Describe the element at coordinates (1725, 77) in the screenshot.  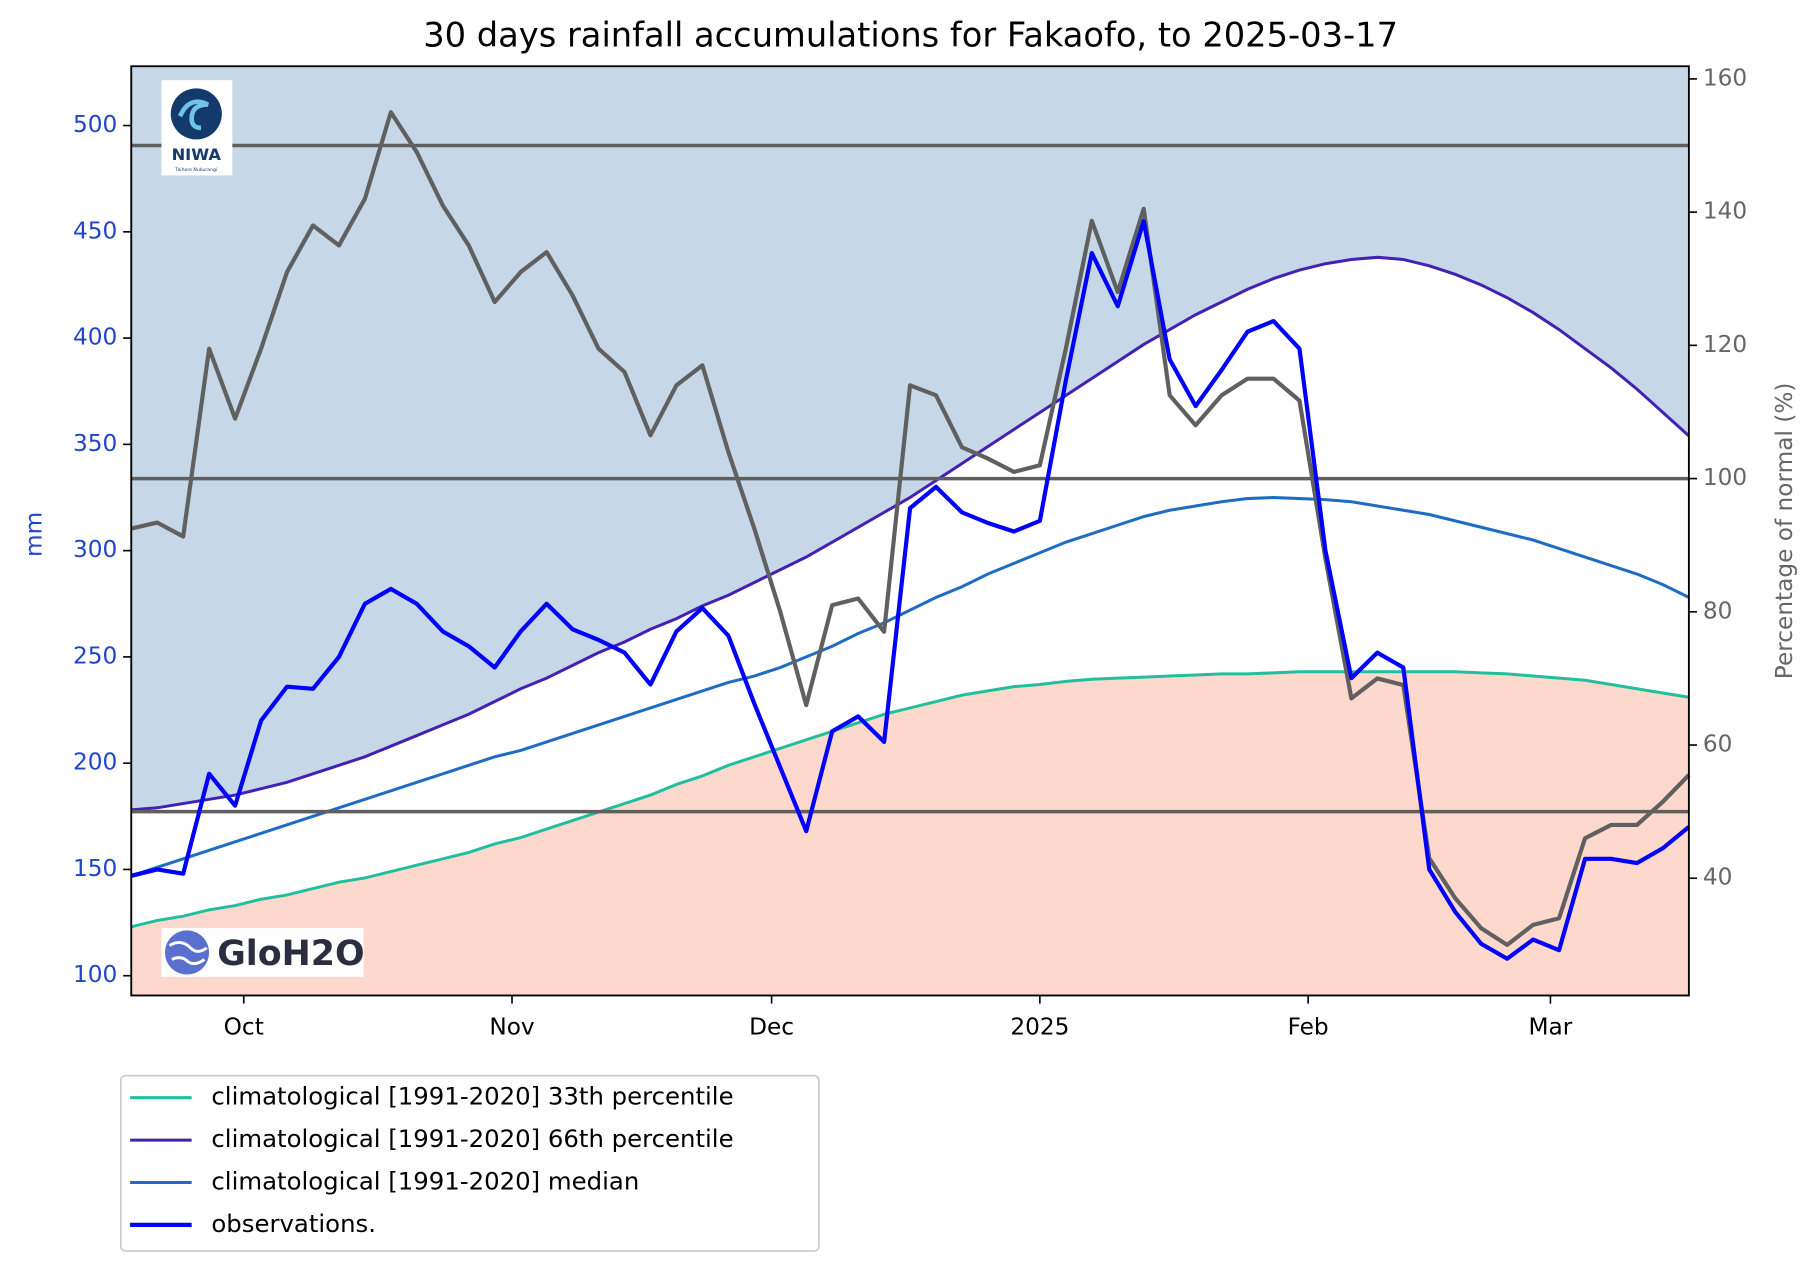
I see `y2-tick-label: 160` at that location.